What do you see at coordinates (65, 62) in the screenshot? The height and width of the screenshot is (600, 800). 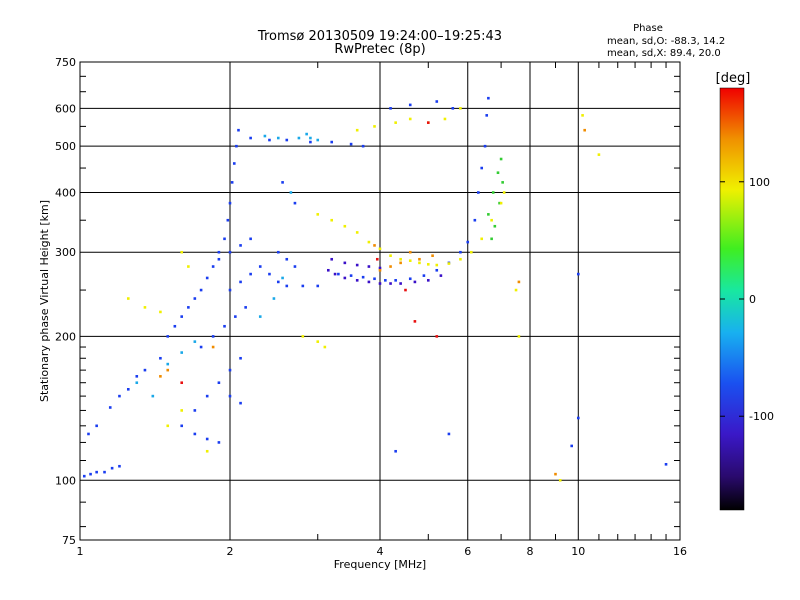 I see `y-tick-label: 750` at bounding box center [65, 62].